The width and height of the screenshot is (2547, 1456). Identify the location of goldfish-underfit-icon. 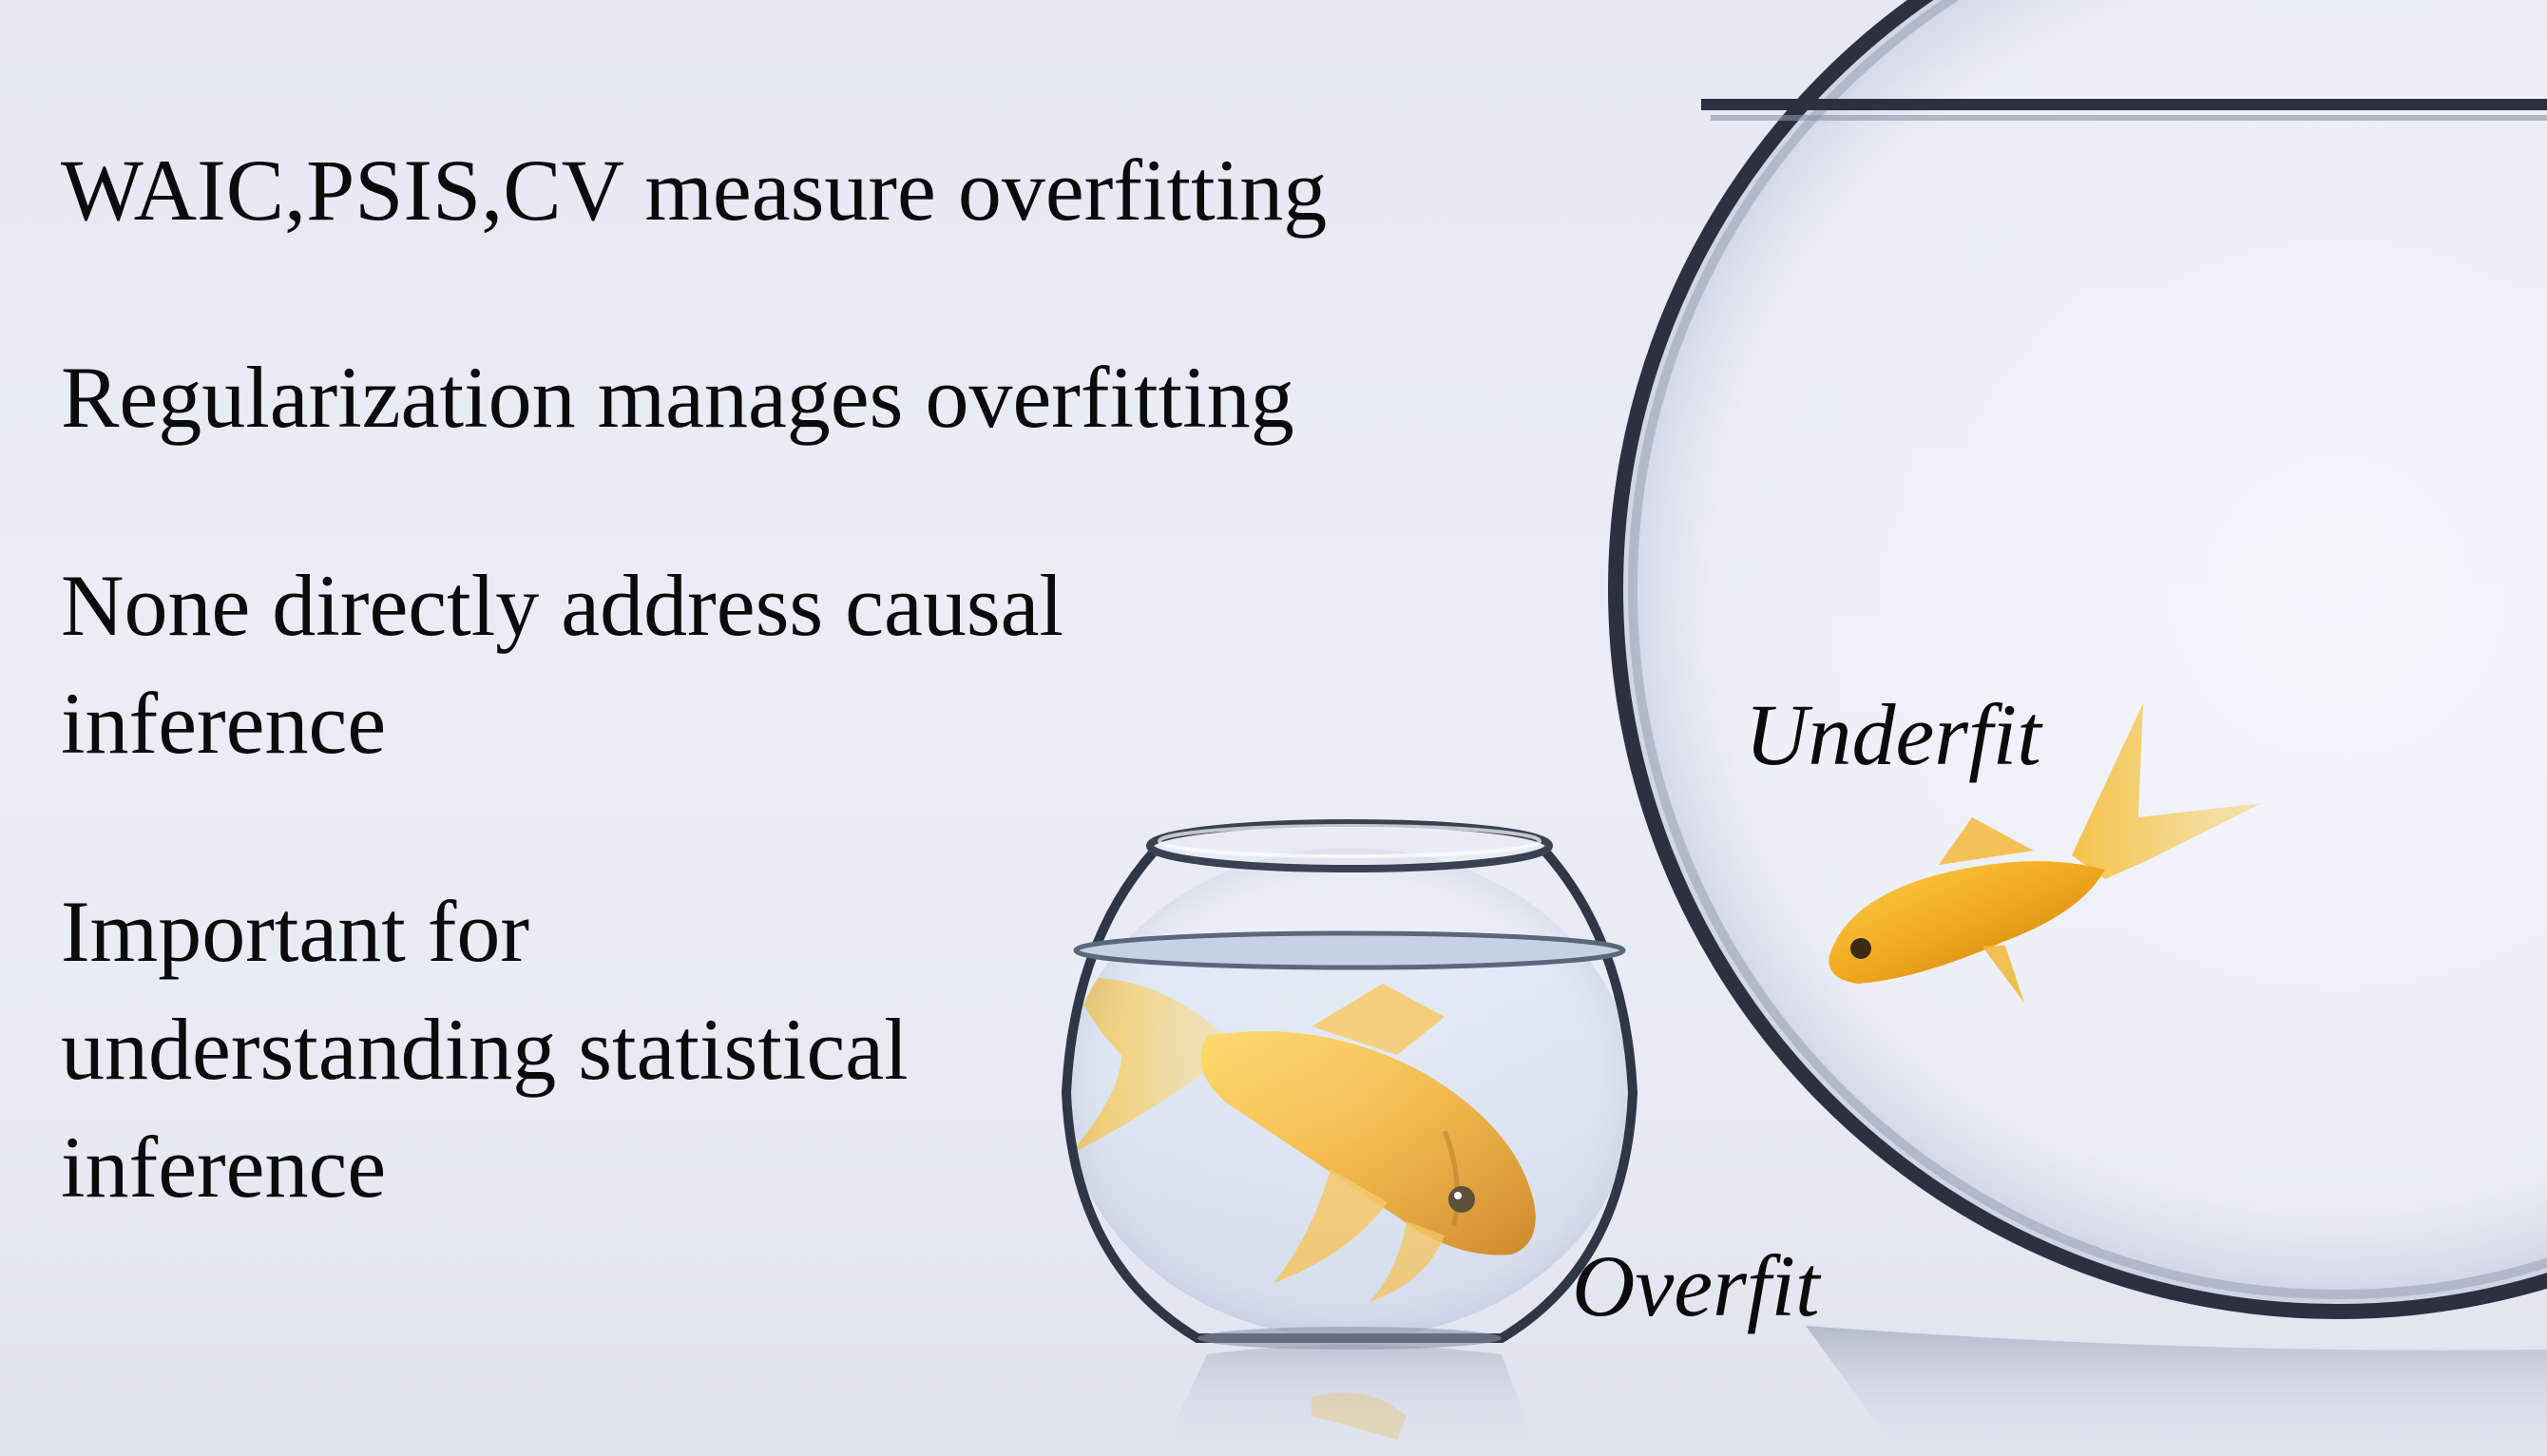
(2046, 853).